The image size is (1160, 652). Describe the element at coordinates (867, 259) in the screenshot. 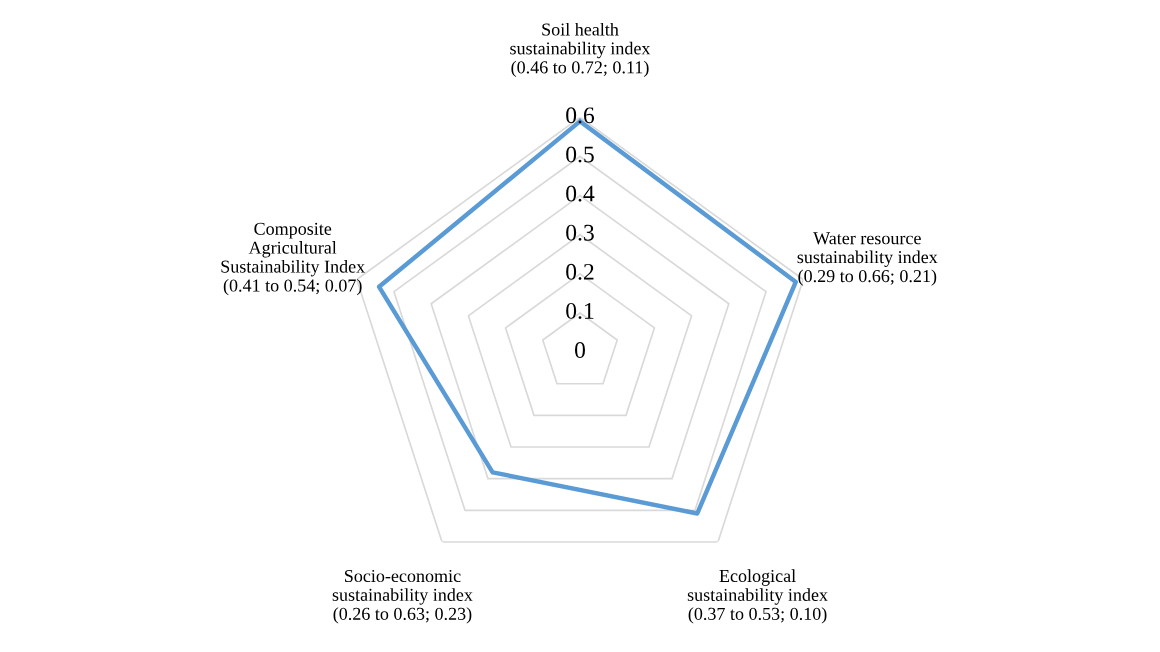

I see `spoke-label: Water resource sustainability index (0.29 to 0.66; 0.21)` at that location.